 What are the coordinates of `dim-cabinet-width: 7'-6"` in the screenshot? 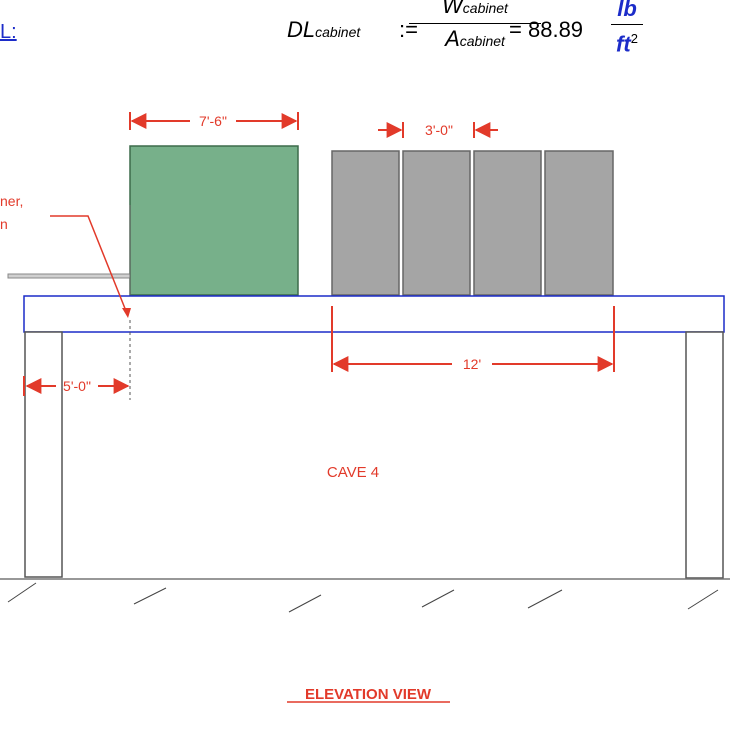 It's located at (214, 121).